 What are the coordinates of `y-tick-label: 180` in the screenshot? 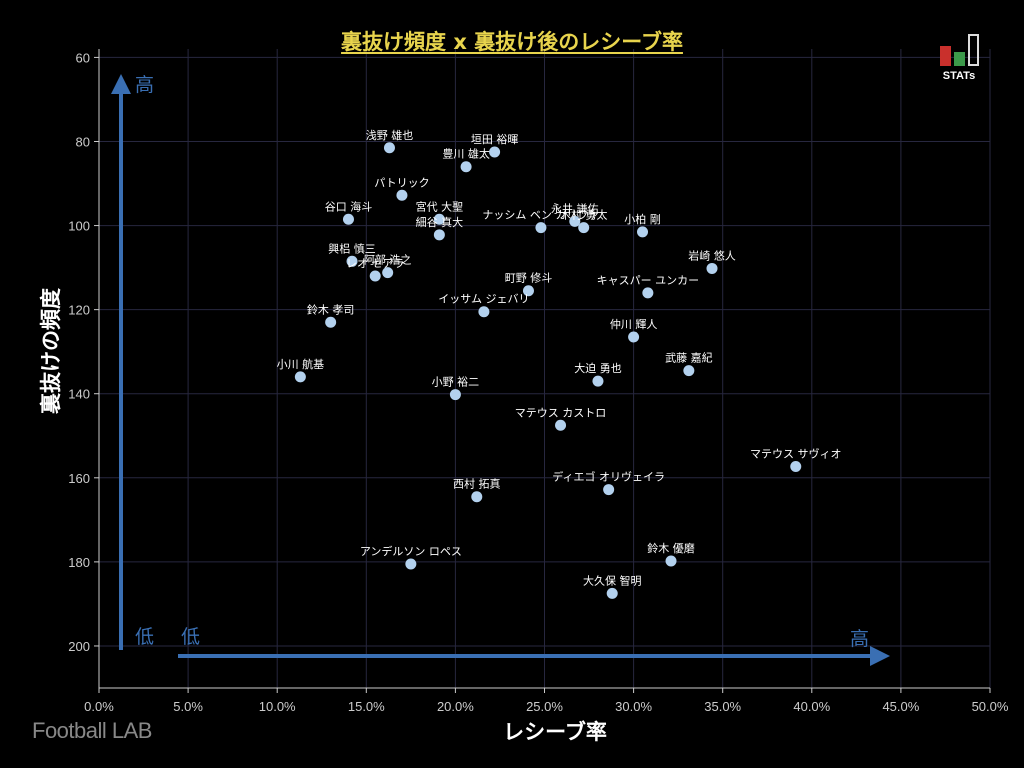 It's located at (79, 562).